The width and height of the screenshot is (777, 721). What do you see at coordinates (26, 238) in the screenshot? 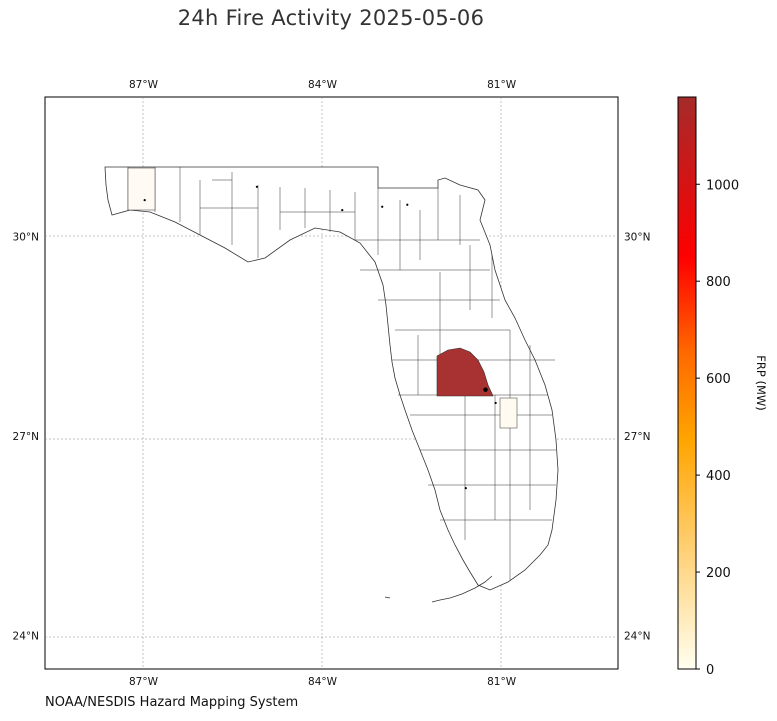
I see `lat-tick-label-left: 30°N` at bounding box center [26, 238].